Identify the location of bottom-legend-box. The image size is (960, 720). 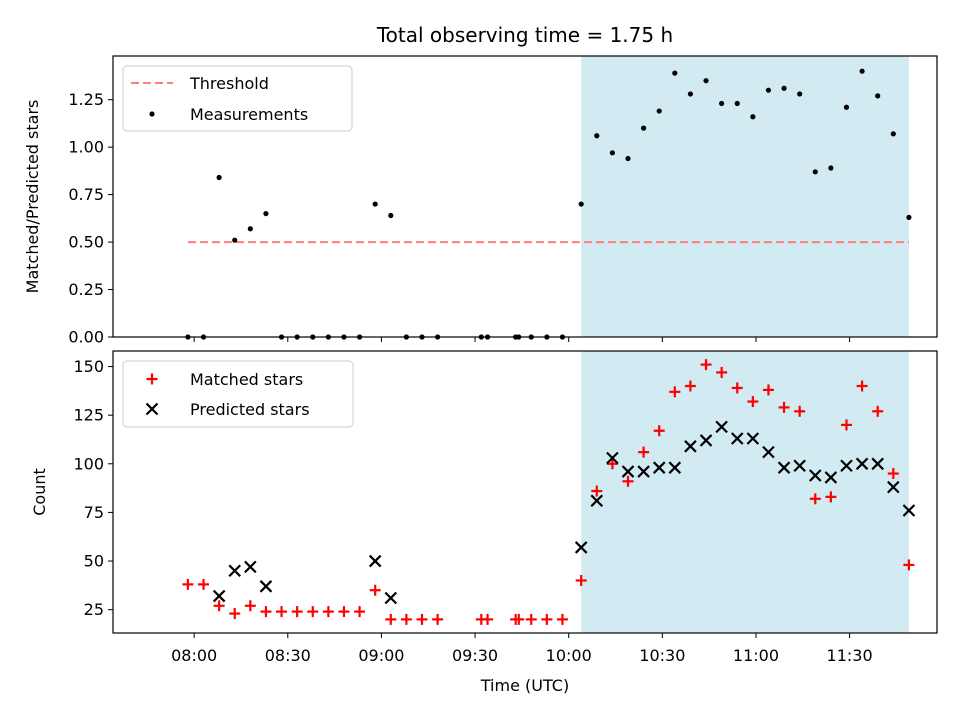
(238, 394).